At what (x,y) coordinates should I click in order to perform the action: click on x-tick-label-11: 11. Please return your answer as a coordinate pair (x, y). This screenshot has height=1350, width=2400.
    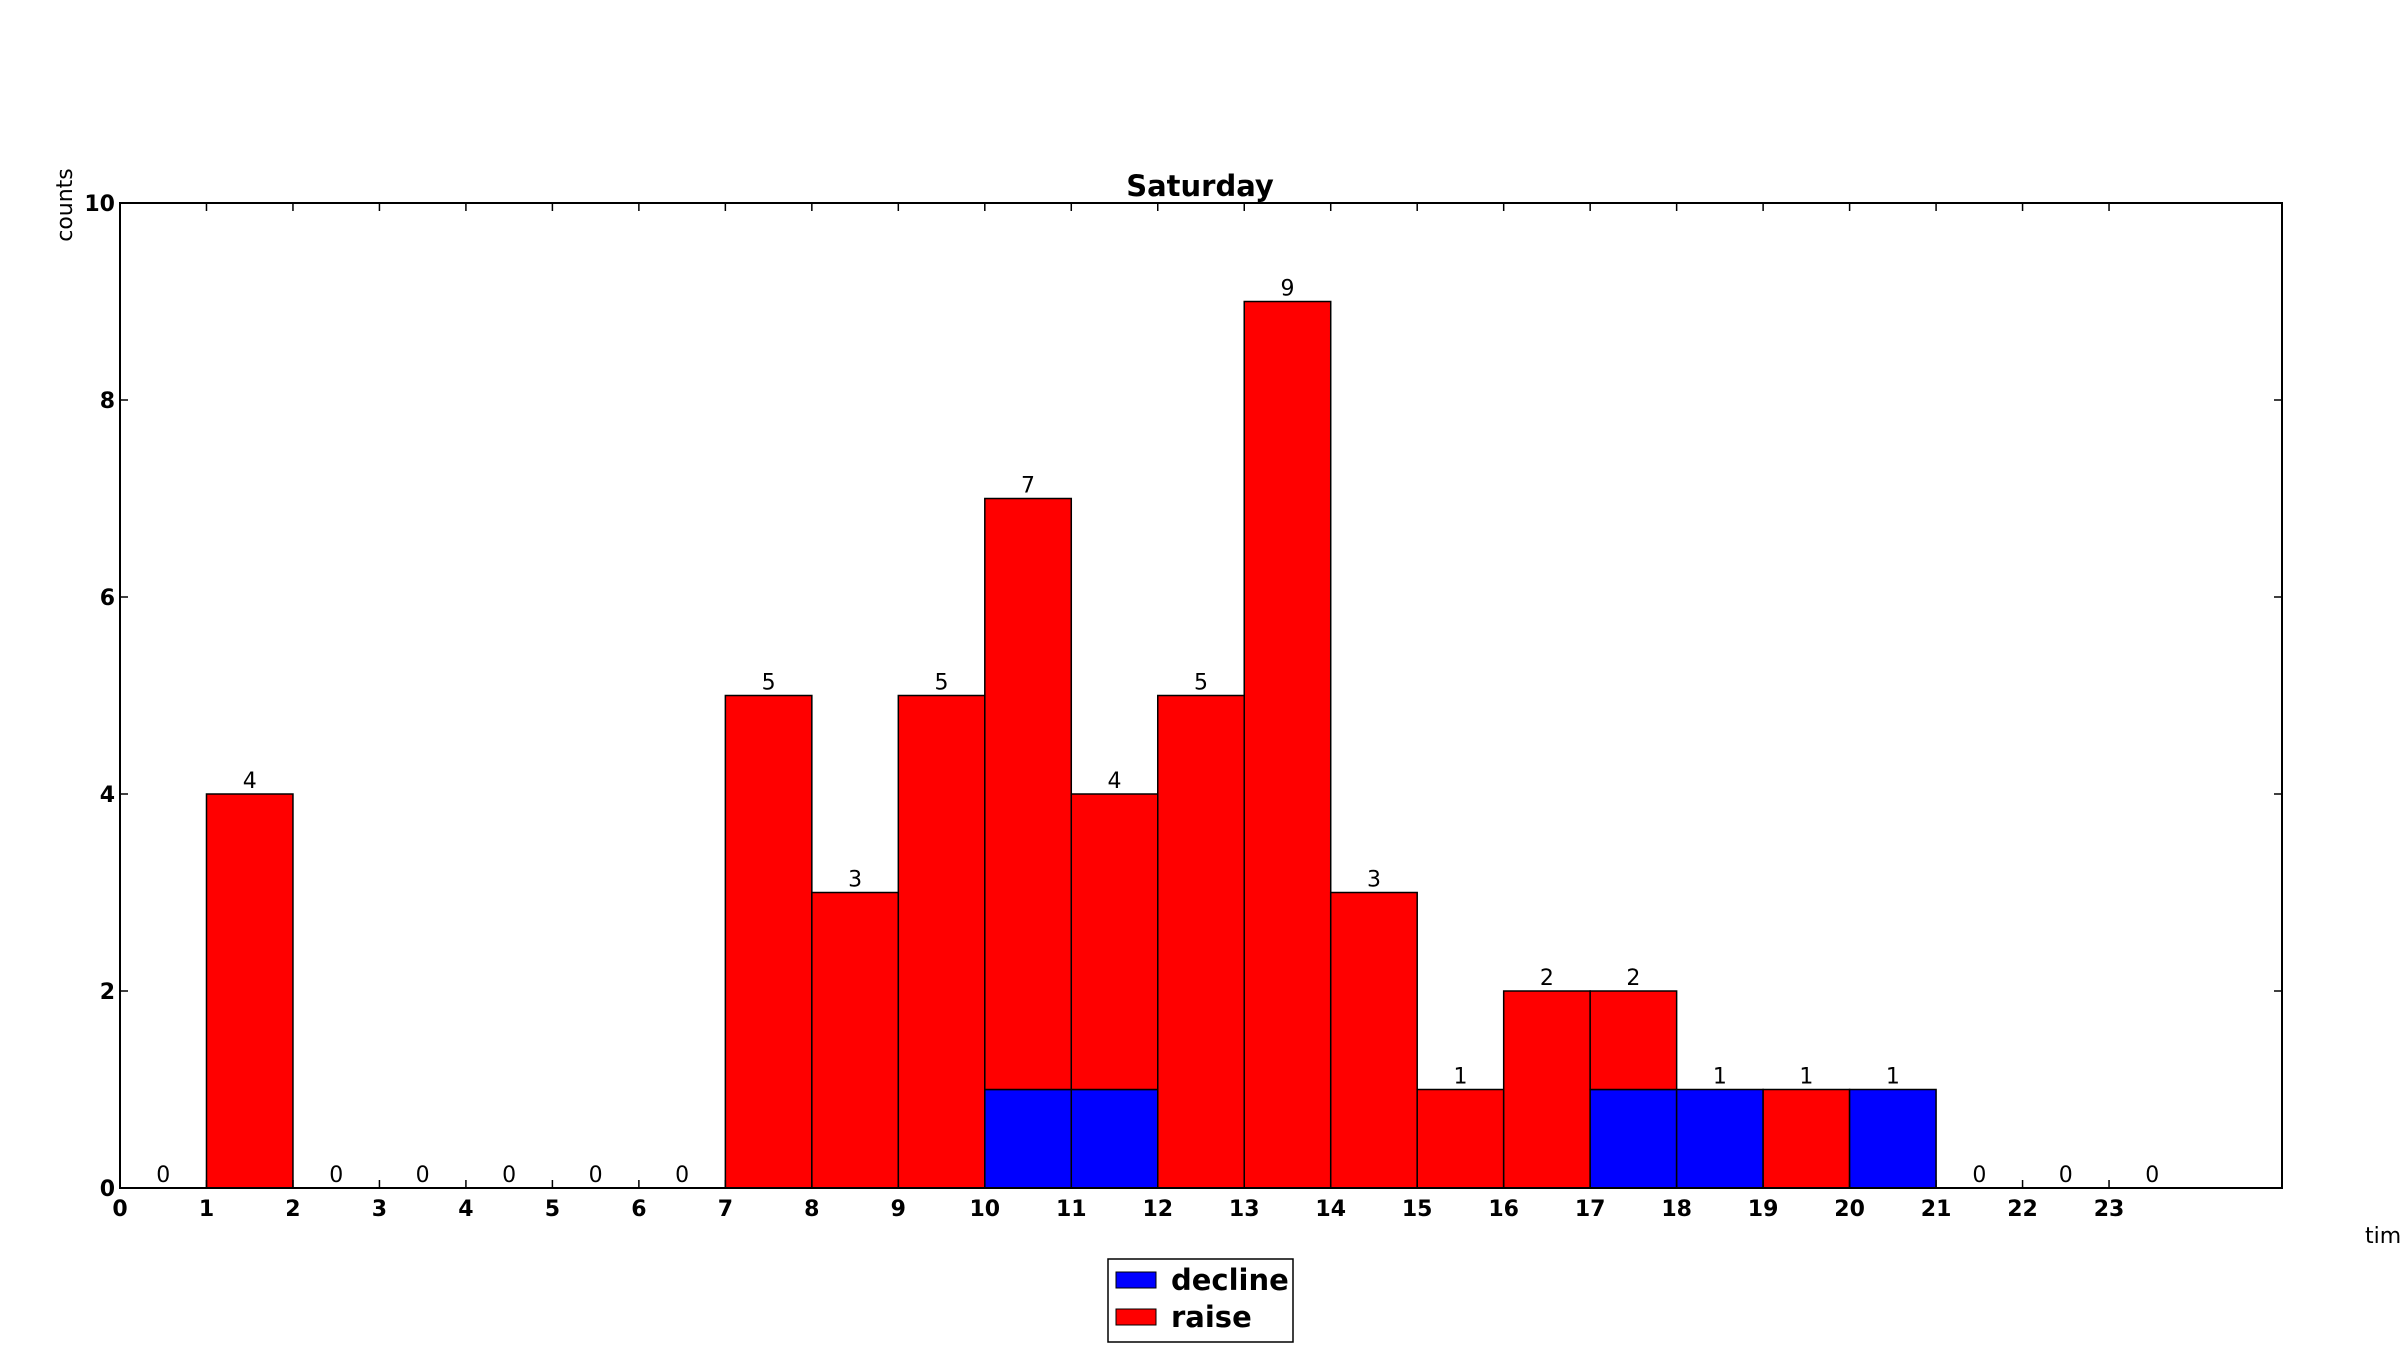
    Looking at the image, I should click on (1071, 1209).